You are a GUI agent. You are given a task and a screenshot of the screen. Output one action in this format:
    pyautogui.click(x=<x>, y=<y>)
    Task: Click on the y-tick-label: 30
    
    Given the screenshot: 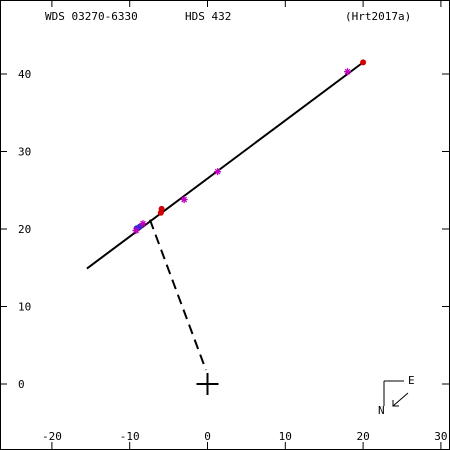 What is the action you would take?
    pyautogui.click(x=24, y=152)
    